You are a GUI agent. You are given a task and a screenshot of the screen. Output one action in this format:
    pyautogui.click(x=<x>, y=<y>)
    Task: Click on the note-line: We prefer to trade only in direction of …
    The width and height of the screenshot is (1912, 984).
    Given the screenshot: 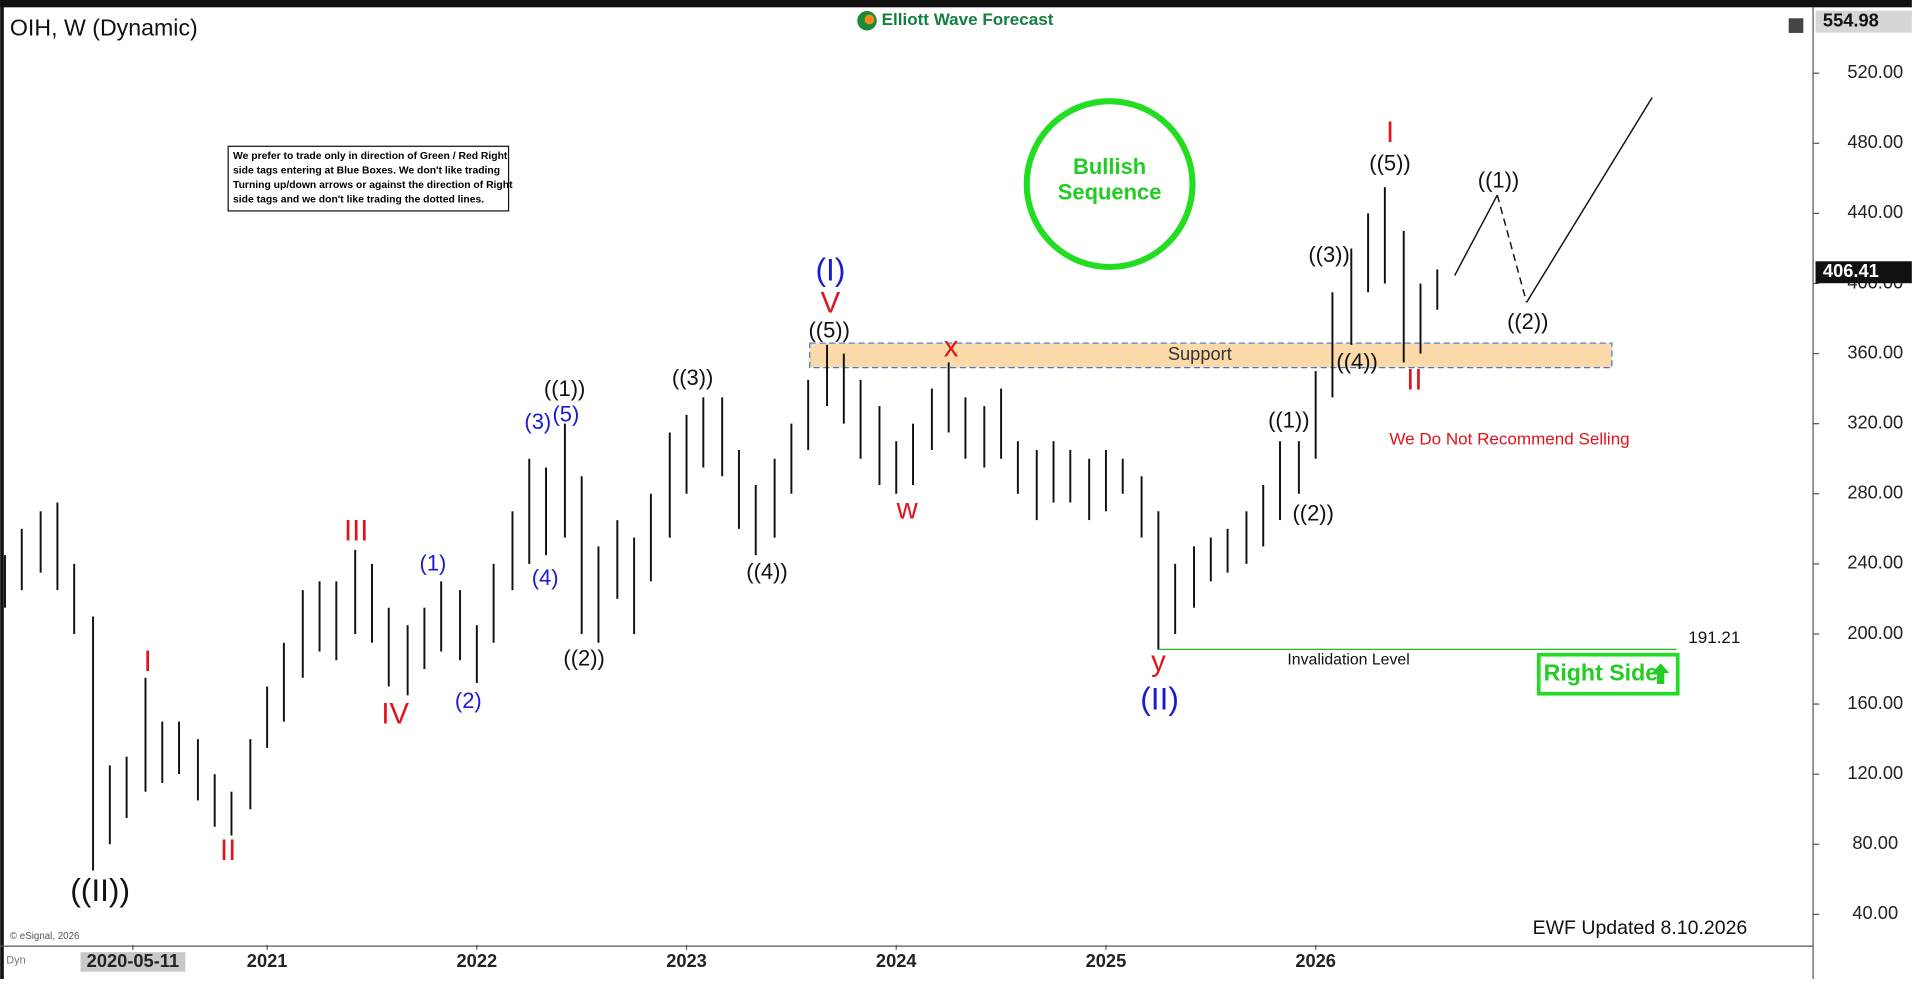 What is the action you would take?
    pyautogui.click(x=370, y=156)
    